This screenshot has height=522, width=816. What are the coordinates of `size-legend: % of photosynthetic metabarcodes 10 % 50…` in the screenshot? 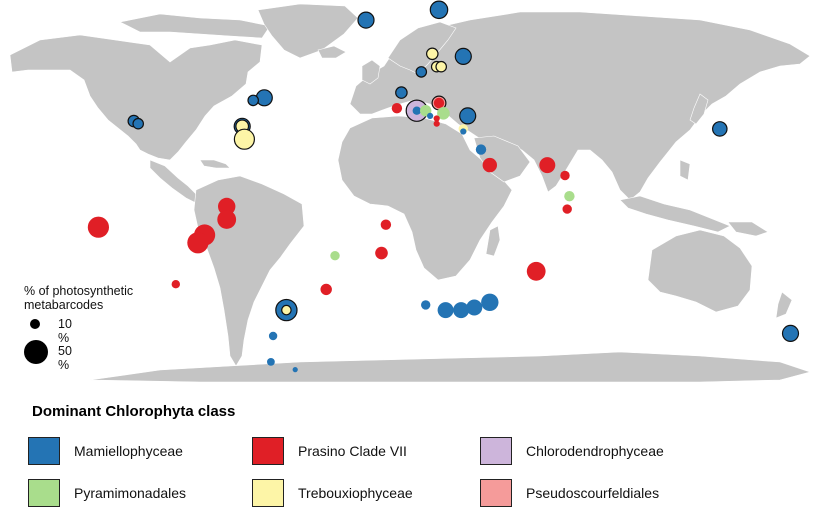 It's located at (99, 328).